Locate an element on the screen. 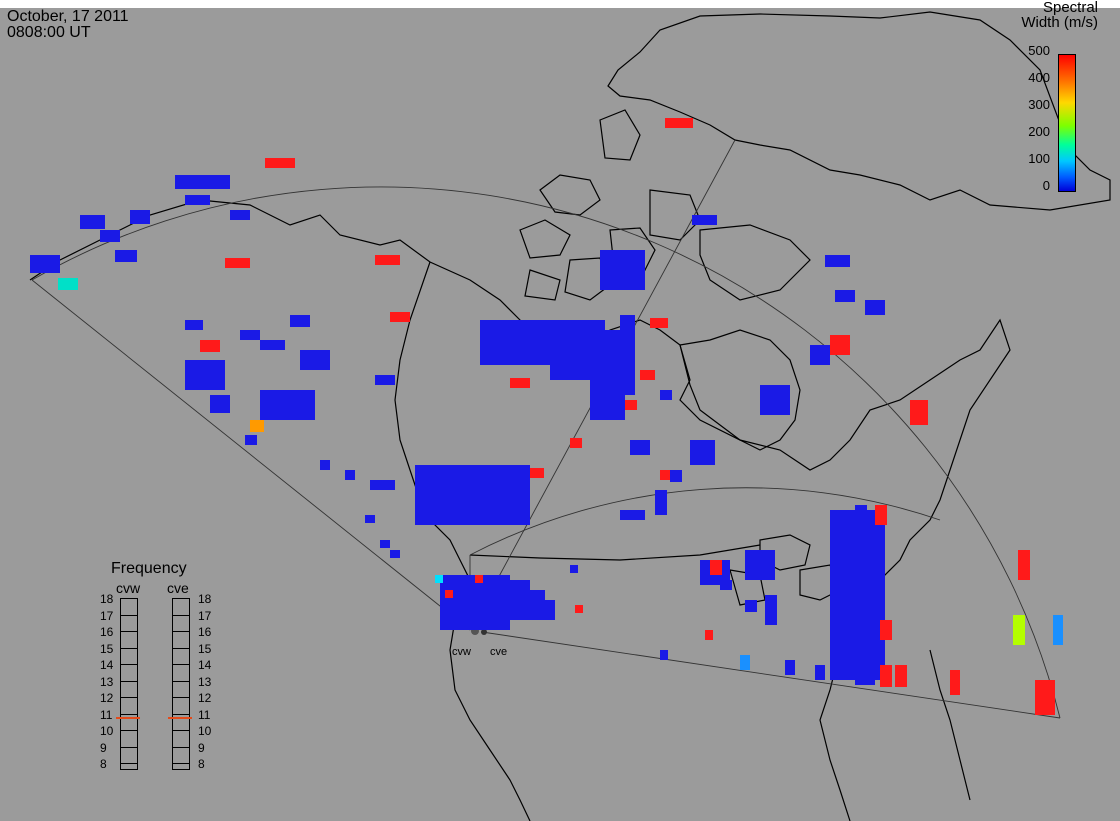 This screenshot has height=821, width=1120. frequency-label-left: 17 is located at coordinates (107, 615).